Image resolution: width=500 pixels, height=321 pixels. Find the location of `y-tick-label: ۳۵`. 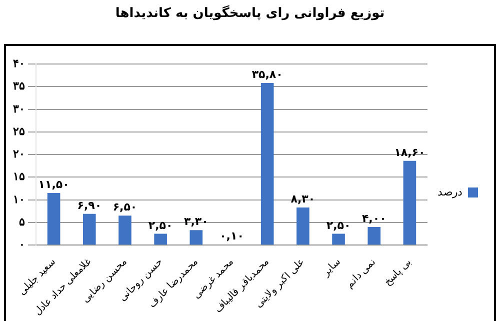

y-tick-label: ۳۵ is located at coordinates (19, 86).